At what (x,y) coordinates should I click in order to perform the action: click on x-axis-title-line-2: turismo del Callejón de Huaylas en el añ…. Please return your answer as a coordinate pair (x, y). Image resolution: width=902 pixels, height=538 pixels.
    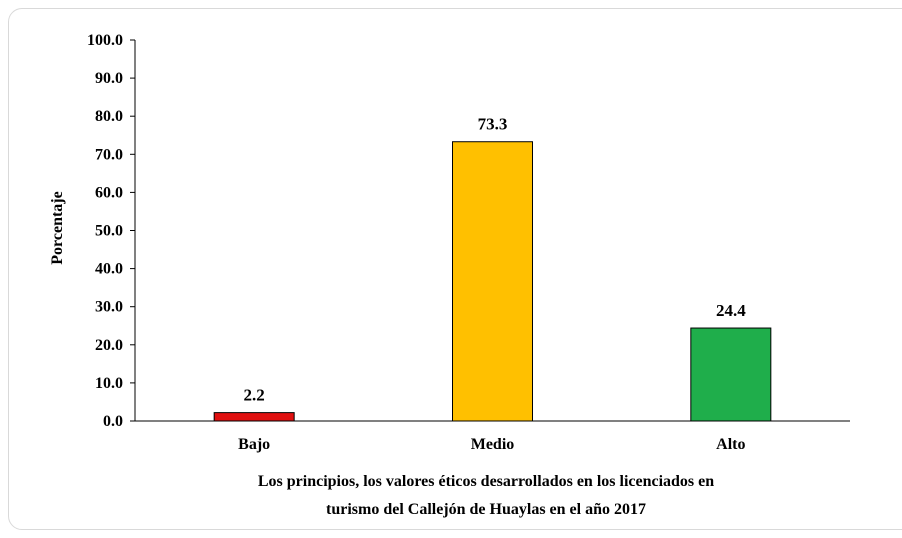
    Looking at the image, I should click on (486, 509).